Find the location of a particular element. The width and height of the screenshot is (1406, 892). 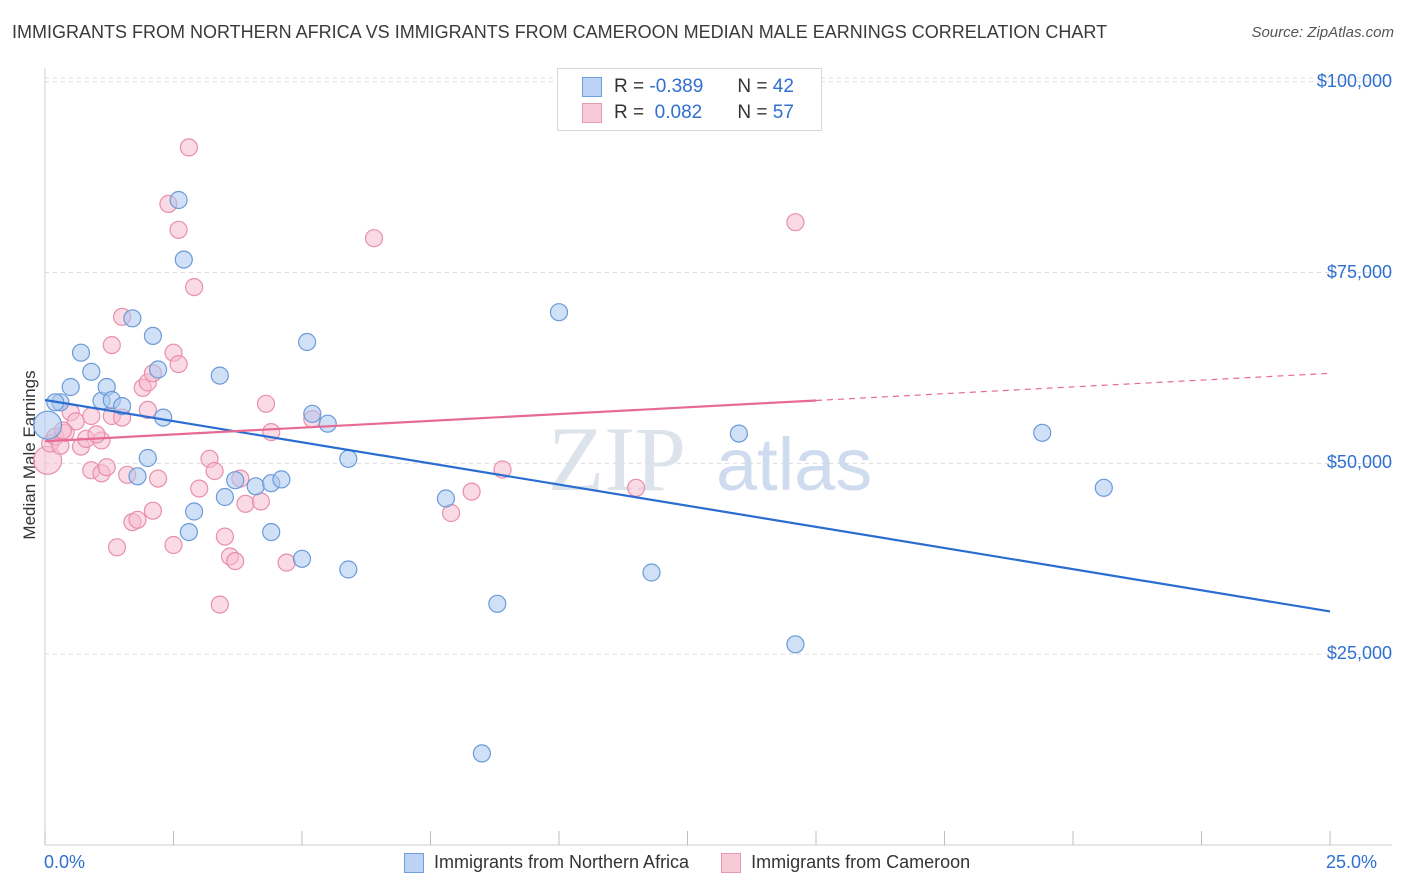

legend-n-value: 42 is located at coordinates (783, 86).